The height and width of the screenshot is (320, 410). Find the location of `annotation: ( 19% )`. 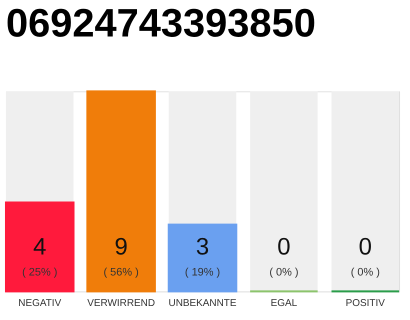

annotation: ( 19% ) is located at coordinates (202, 272).